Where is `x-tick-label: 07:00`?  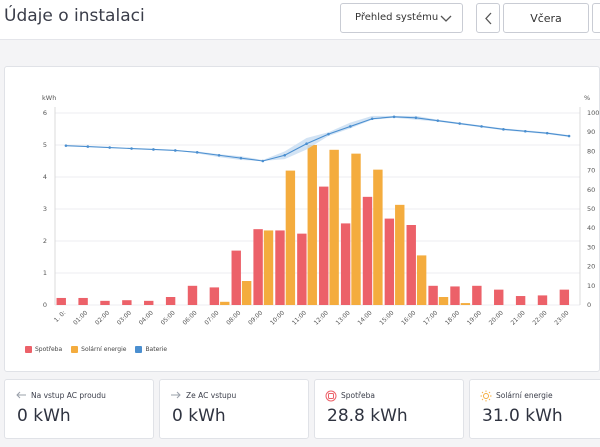
x-tick-label: 07:00 is located at coordinates (211, 317).